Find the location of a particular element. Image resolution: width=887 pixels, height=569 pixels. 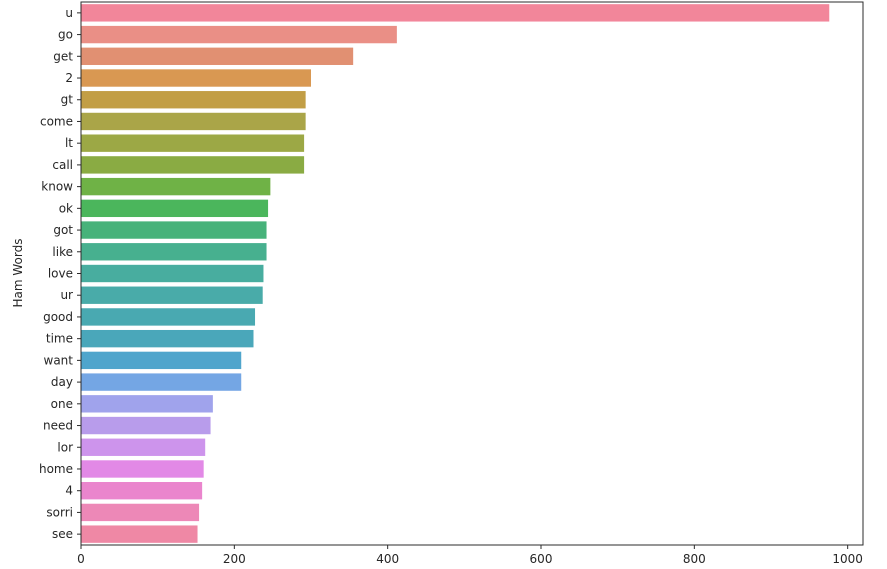

y-tick-label: day is located at coordinates (62, 382).